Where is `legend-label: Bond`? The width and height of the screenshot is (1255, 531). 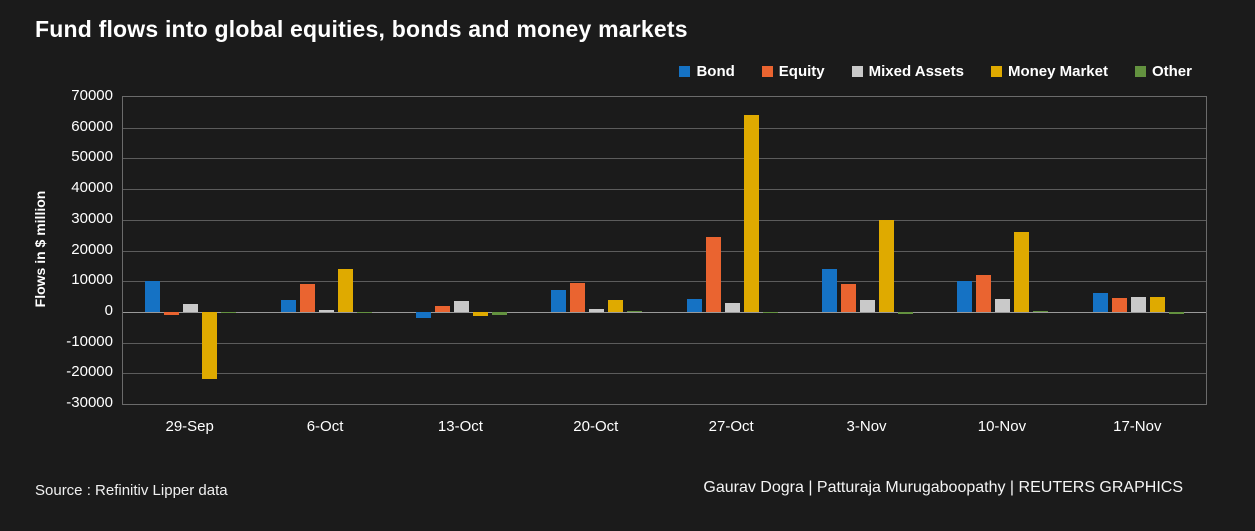 legend-label: Bond is located at coordinates (715, 71).